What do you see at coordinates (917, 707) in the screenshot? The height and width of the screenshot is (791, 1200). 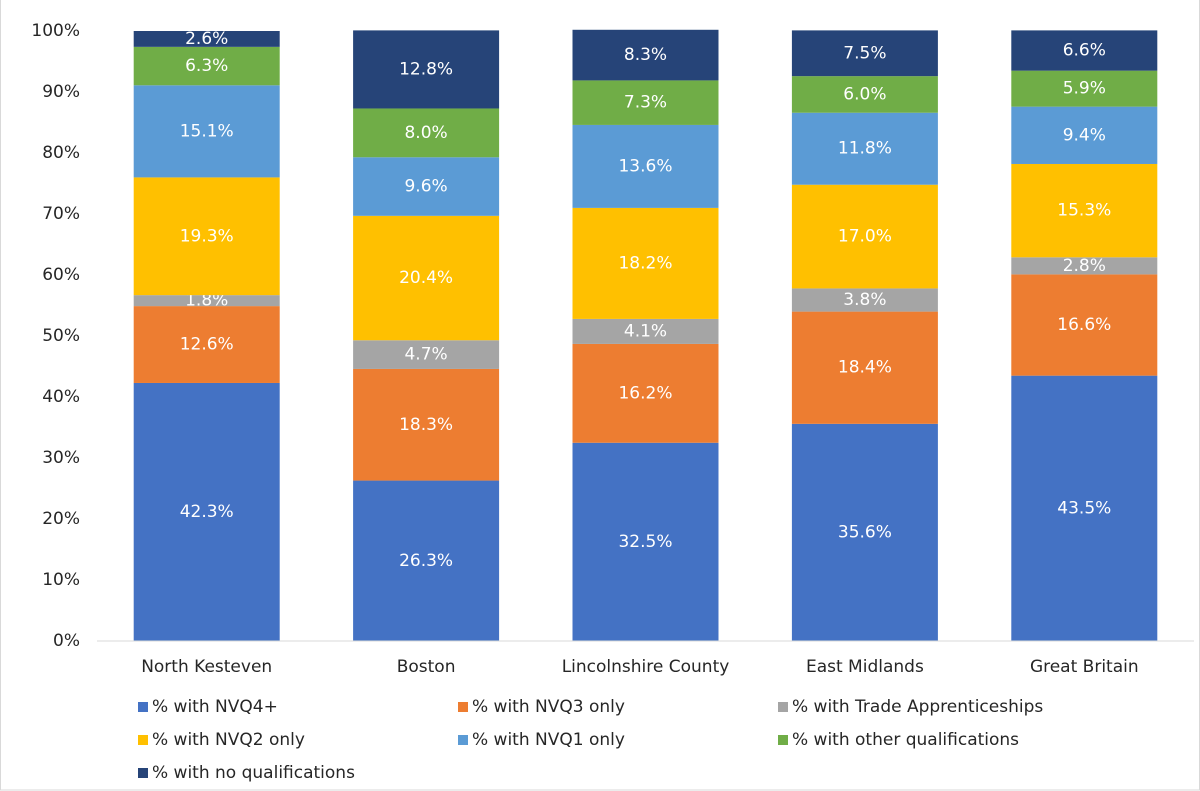 I see `legend-label: % with Trade Apprenticeships` at bounding box center [917, 707].